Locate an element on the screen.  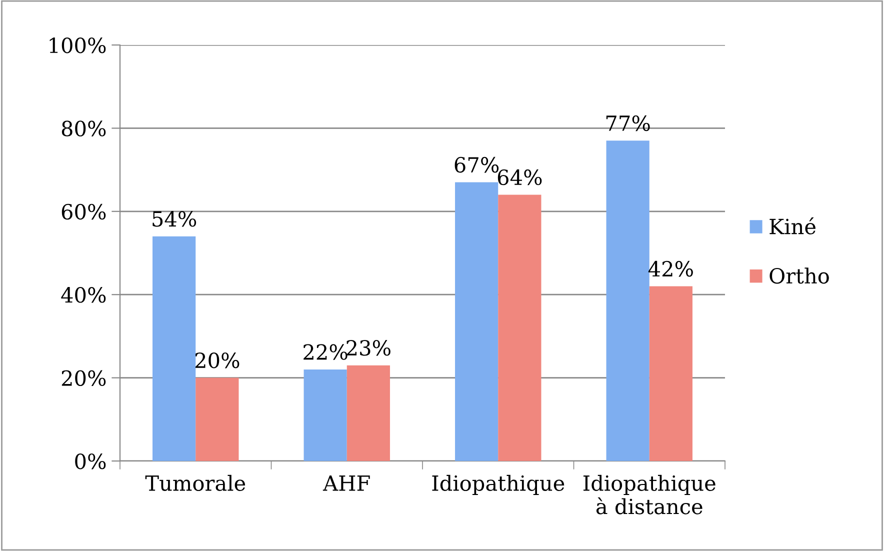
y-tick-label: 80% is located at coordinates (84, 128).